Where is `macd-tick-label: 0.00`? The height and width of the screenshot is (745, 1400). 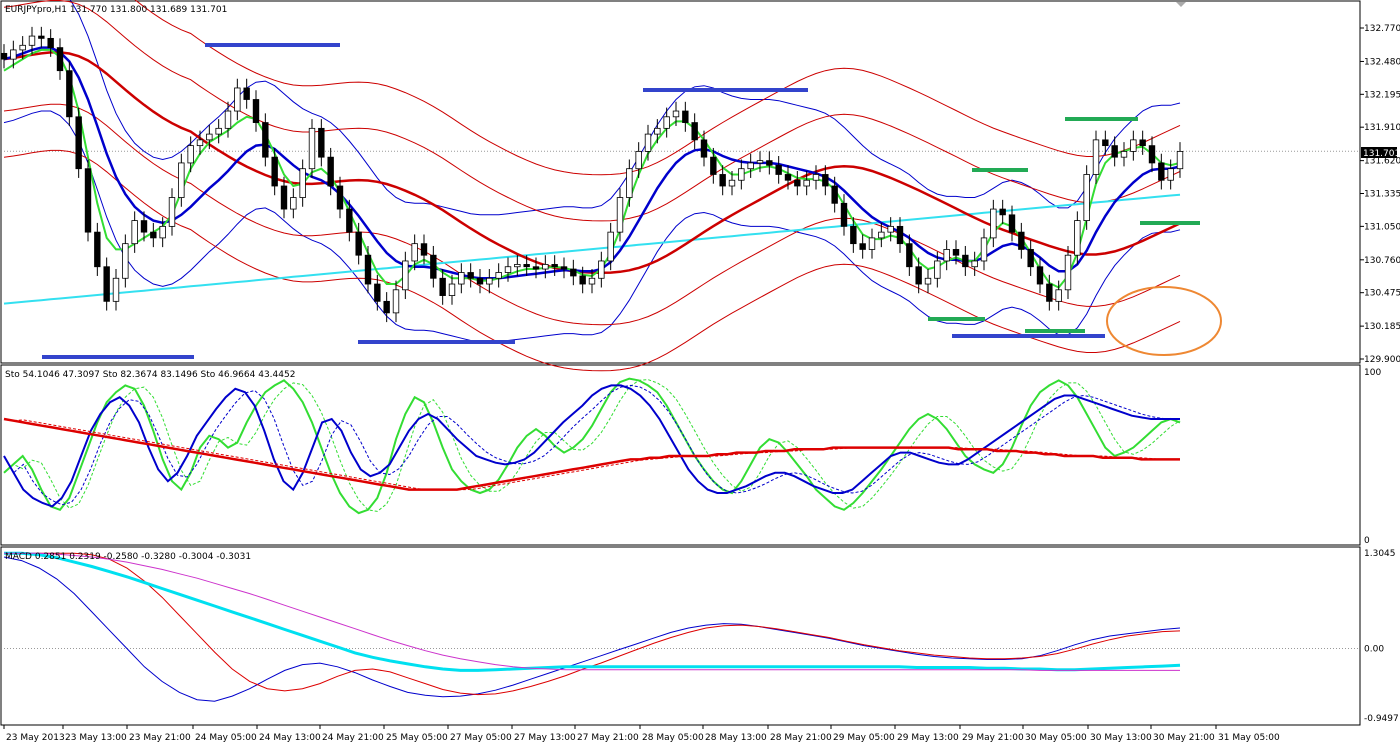
macd-tick-label: 0.00 is located at coordinates (1374, 649).